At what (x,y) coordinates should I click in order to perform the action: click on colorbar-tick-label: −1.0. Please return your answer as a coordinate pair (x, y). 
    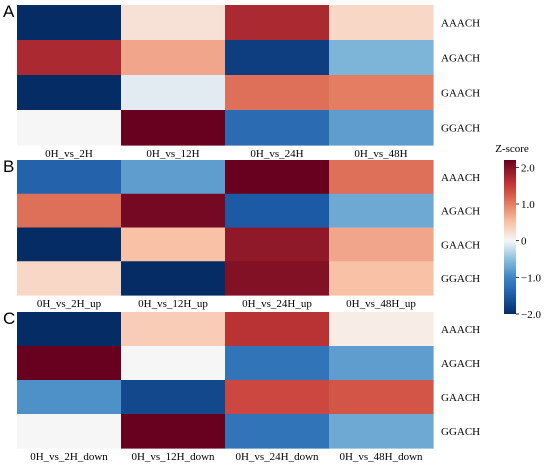
    Looking at the image, I should click on (531, 278).